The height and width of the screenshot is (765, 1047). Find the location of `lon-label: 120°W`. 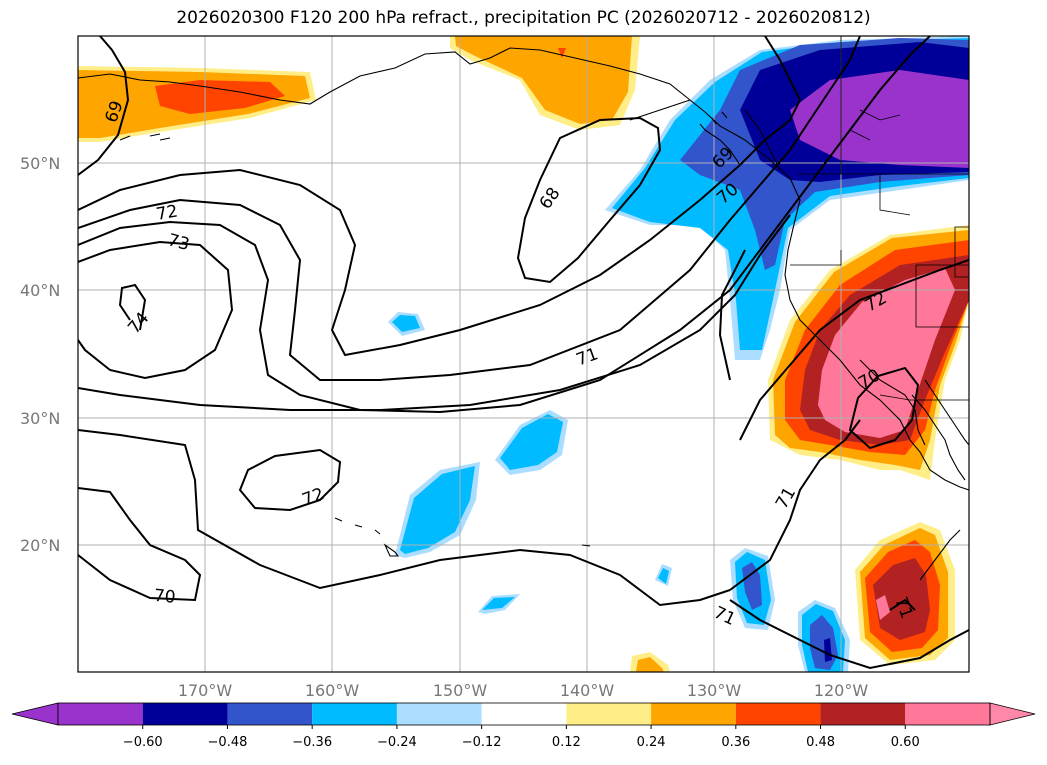

lon-label: 120°W is located at coordinates (841, 690).